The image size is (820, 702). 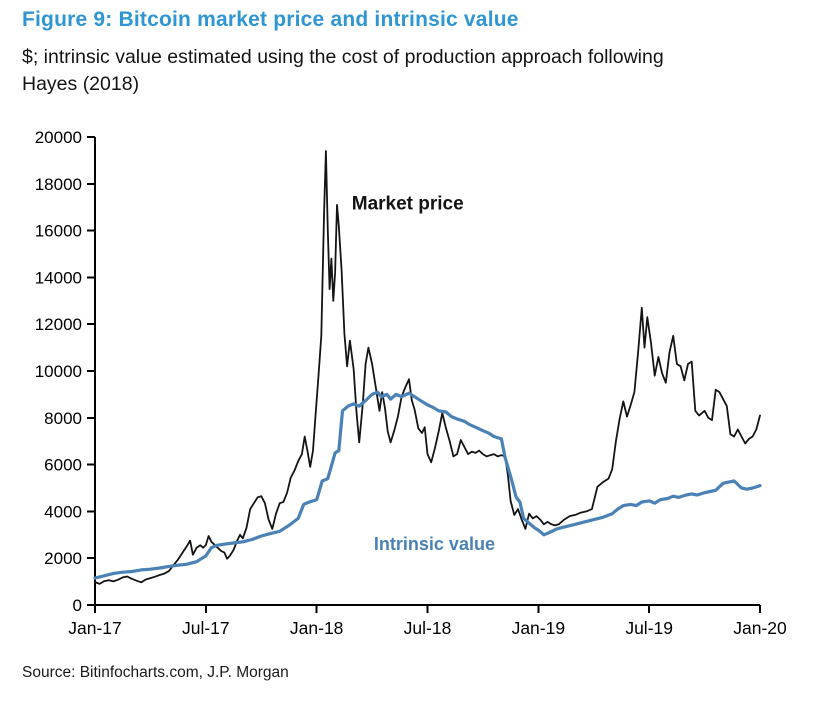 I want to click on source-note: Source: Bitinfocharts.com, J.P. Morgan, so click(x=155, y=672).